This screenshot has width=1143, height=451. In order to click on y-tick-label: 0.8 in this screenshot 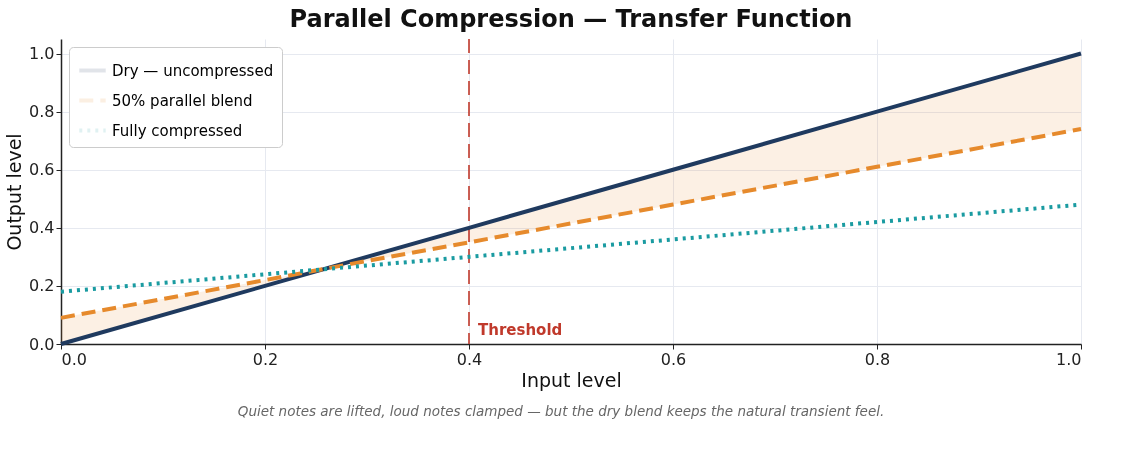, I will do `click(42, 112)`.